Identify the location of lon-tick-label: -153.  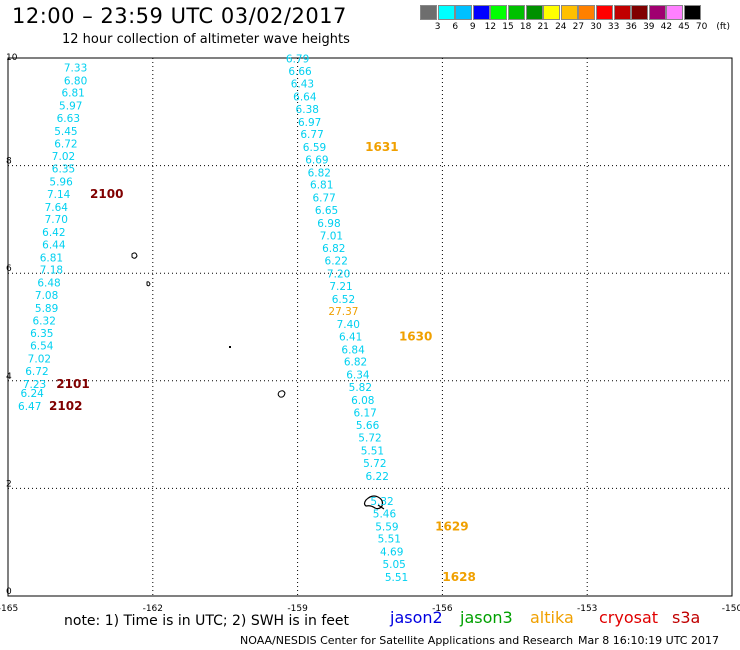
(587, 609).